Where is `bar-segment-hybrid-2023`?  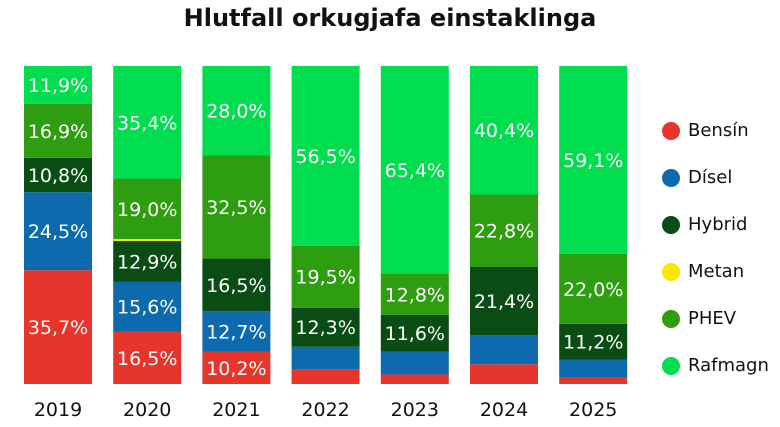 bar-segment-hybrid-2023 is located at coordinates (414, 333).